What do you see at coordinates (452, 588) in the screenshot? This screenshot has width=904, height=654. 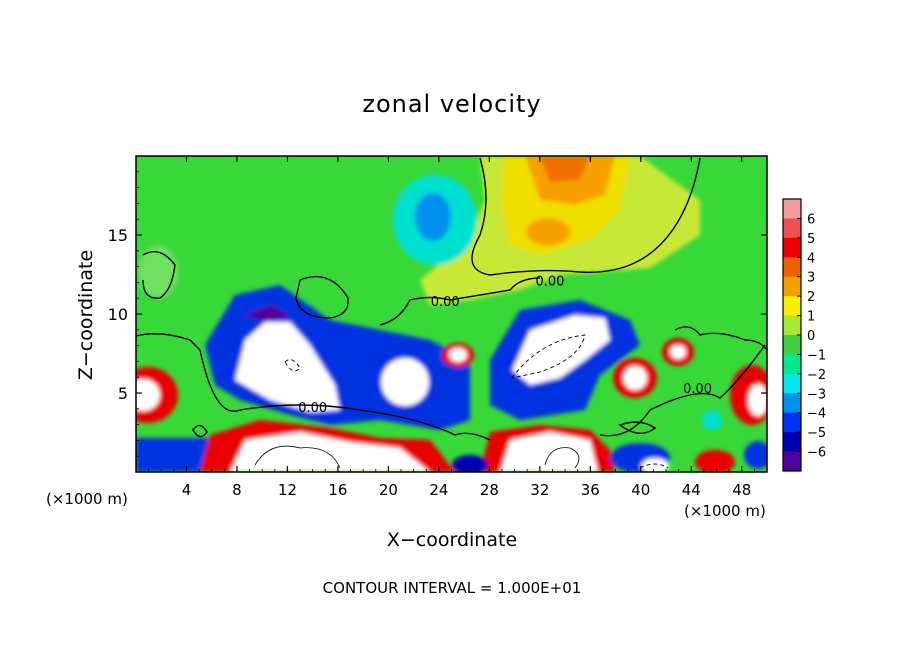 I see `footer-text: CONTOUR INTERVAL = 1.000E+01` at bounding box center [452, 588].